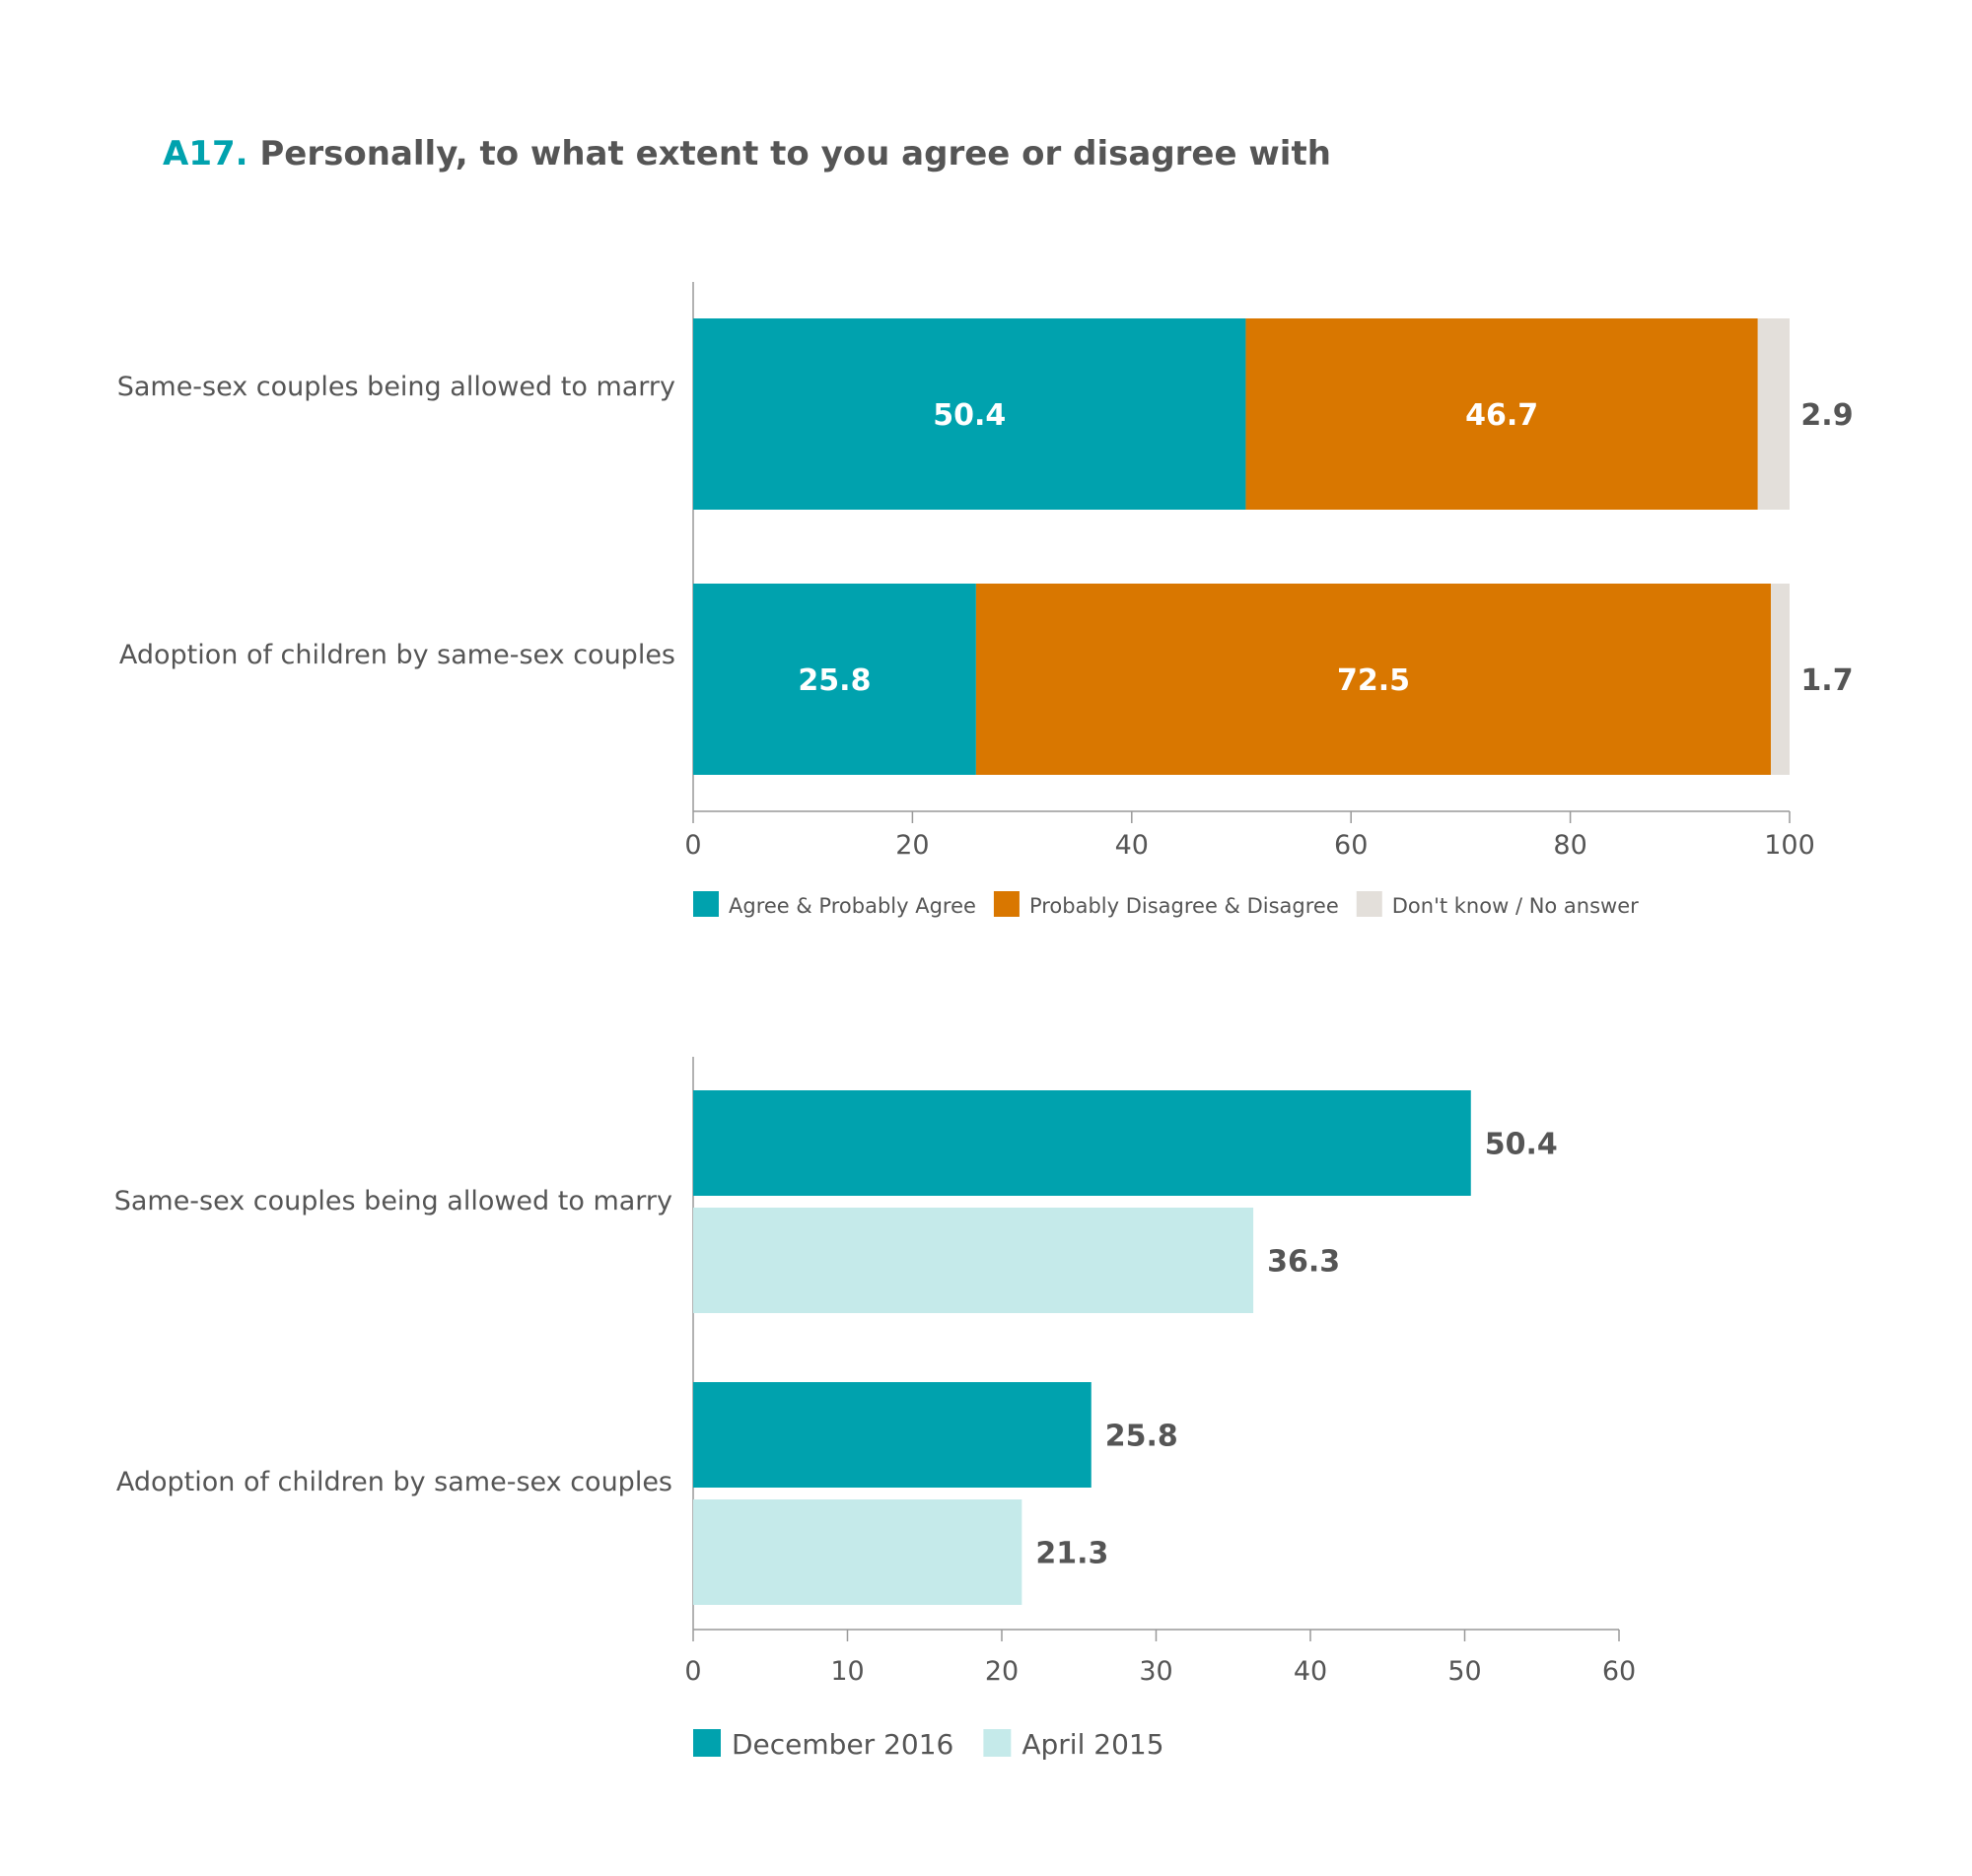 This screenshot has height=1876, width=1972. What do you see at coordinates (1155, 1672) in the screenshot?
I see `x-tick-label: 30` at bounding box center [1155, 1672].